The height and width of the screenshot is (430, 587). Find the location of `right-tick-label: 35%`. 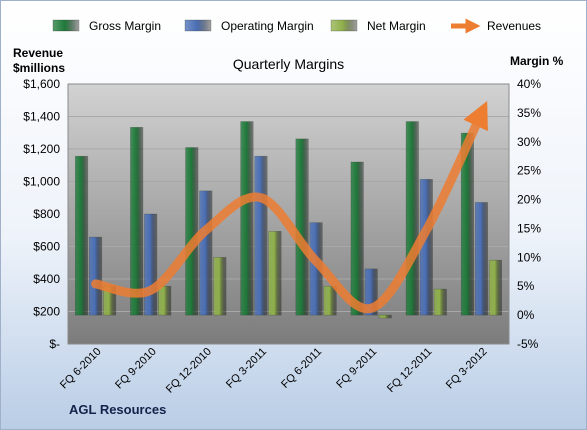

right-tick-label: 35% is located at coordinates (529, 113).